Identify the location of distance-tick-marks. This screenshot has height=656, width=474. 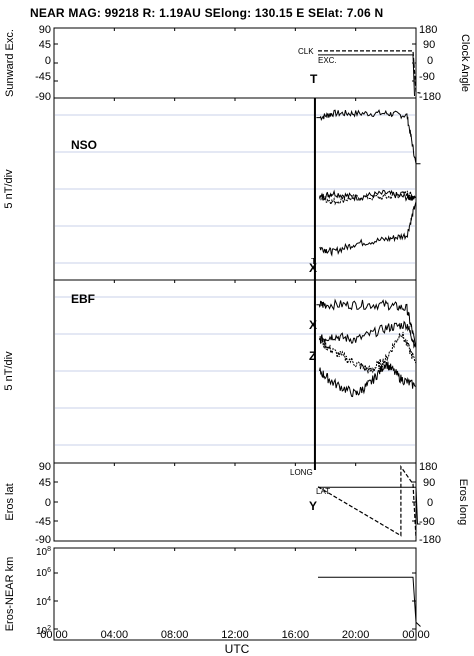
(235, 601).